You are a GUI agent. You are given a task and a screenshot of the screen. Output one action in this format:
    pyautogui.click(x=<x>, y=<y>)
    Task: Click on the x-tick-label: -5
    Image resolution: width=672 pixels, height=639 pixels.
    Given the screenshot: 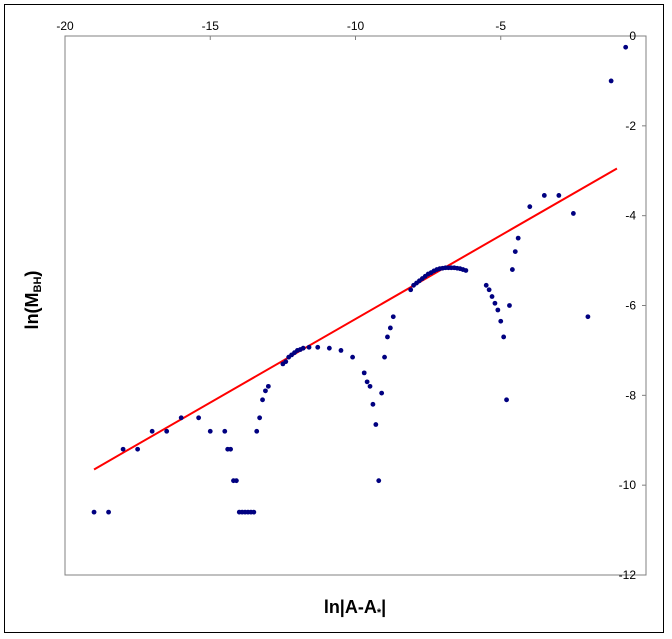 What is the action you would take?
    pyautogui.click(x=500, y=26)
    